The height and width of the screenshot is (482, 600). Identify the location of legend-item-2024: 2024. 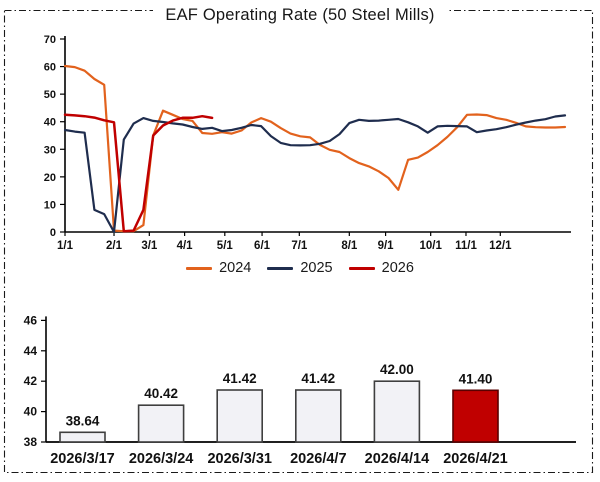
(218, 268).